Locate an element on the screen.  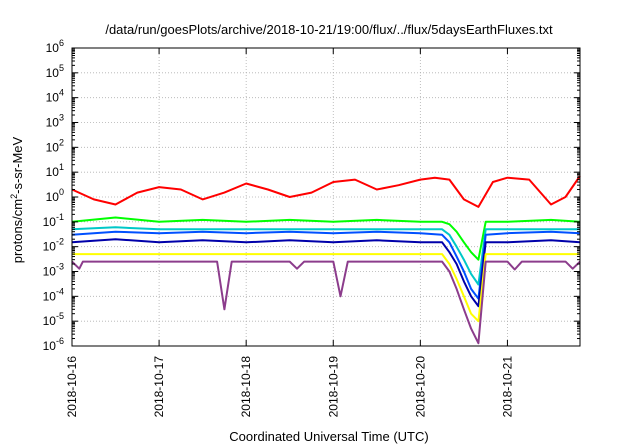
x-tick-label: 2018-10-21 is located at coordinates (507, 387).